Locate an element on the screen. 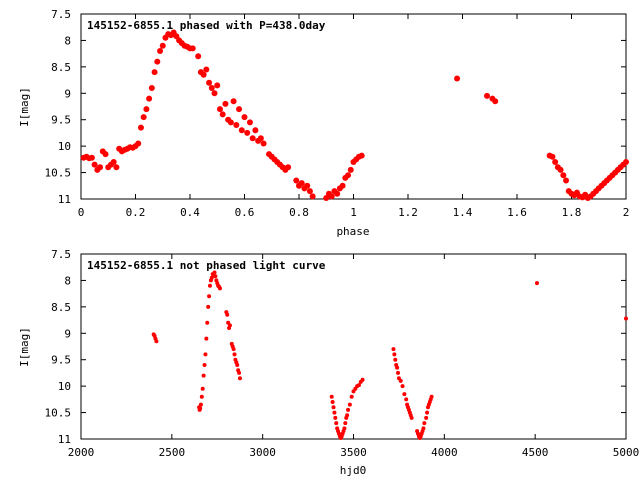 The width and height of the screenshot is (640, 480). phased-x-tick-label: 2 is located at coordinates (626, 212).